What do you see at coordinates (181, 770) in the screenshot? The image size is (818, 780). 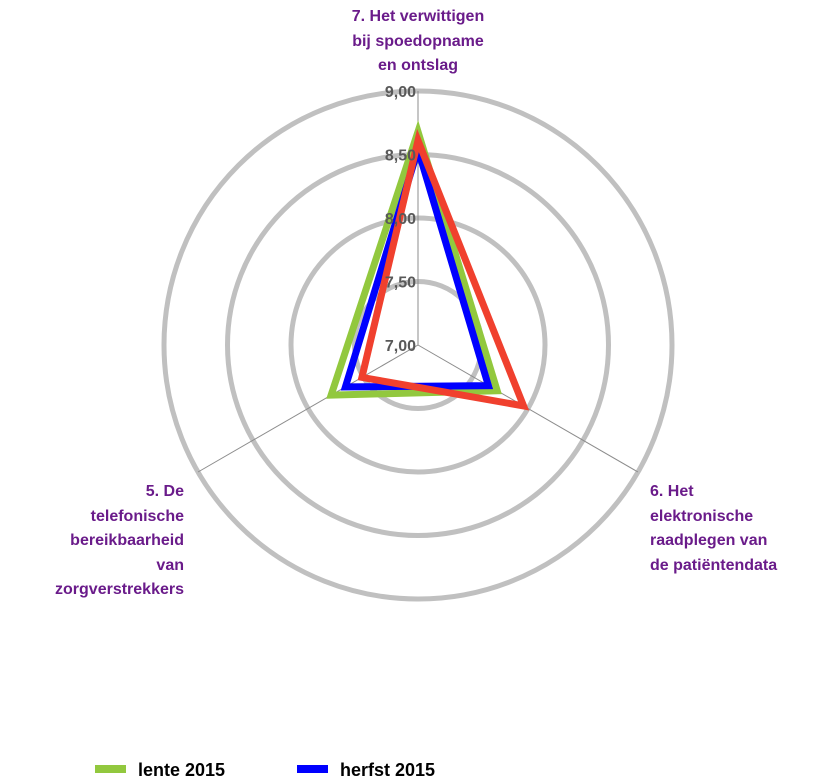 I see `legend-label: lente 2015` at bounding box center [181, 770].